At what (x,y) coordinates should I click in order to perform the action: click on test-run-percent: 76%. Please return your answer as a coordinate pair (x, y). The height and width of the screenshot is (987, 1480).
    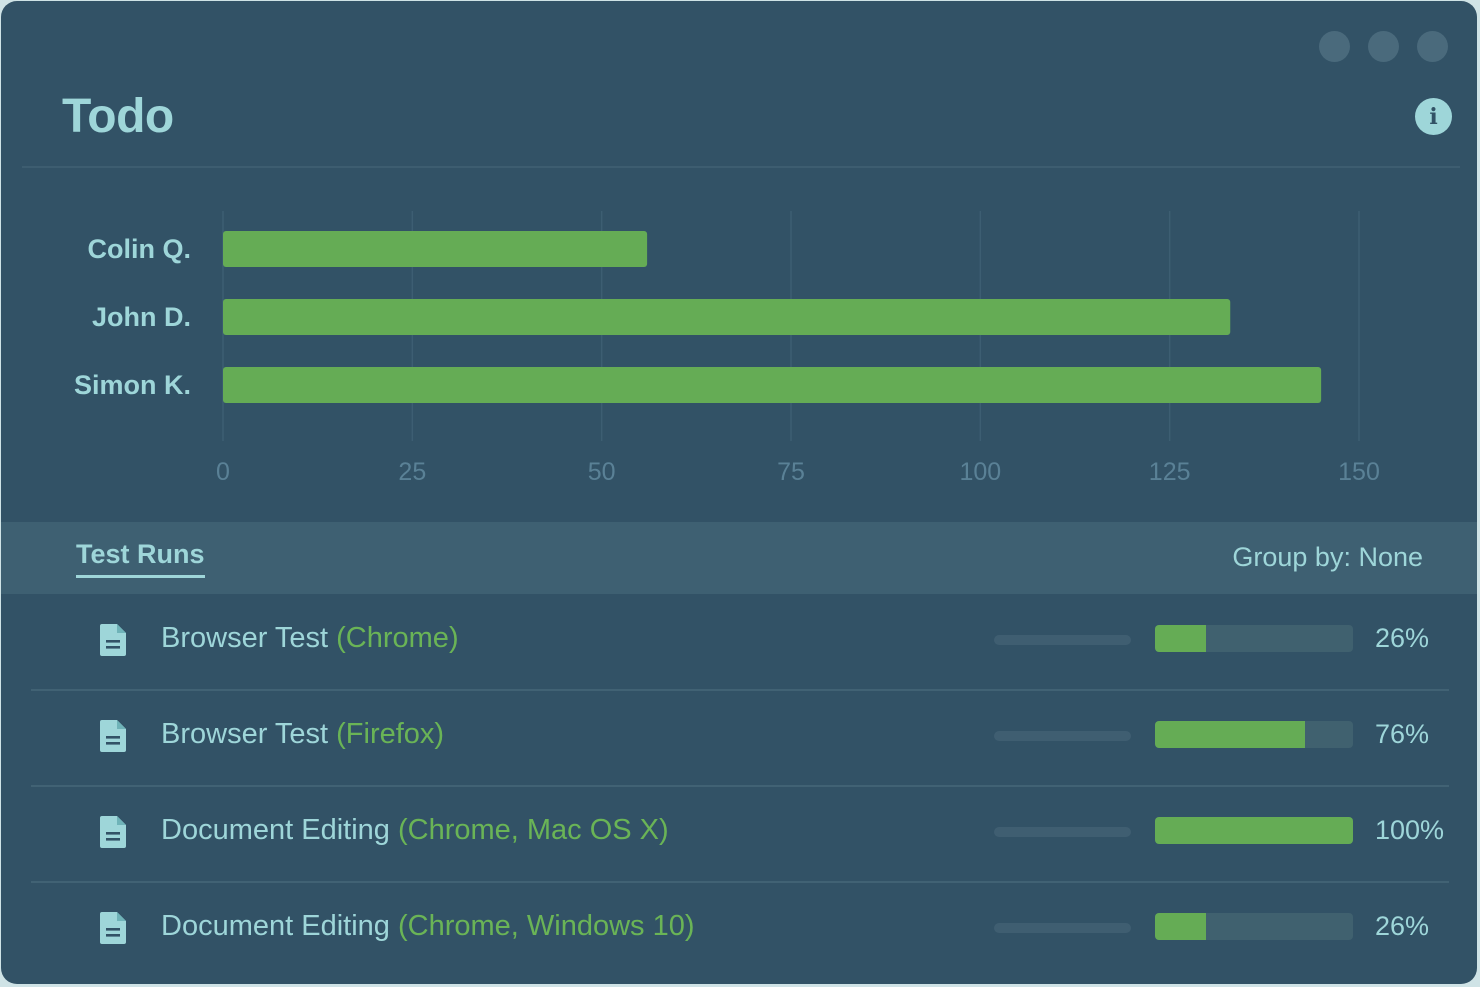
    Looking at the image, I should click on (1402, 734).